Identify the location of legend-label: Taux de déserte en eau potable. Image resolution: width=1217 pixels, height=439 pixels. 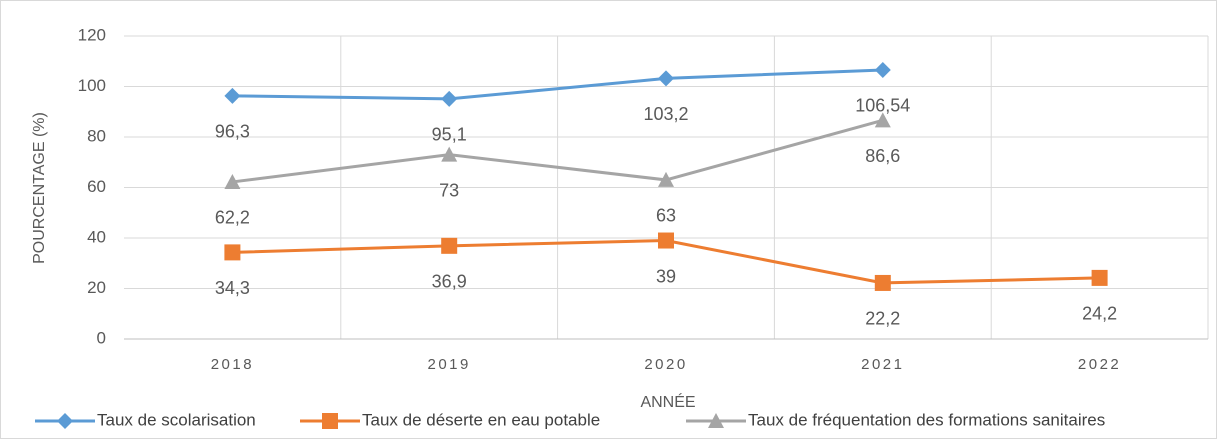
(481, 419).